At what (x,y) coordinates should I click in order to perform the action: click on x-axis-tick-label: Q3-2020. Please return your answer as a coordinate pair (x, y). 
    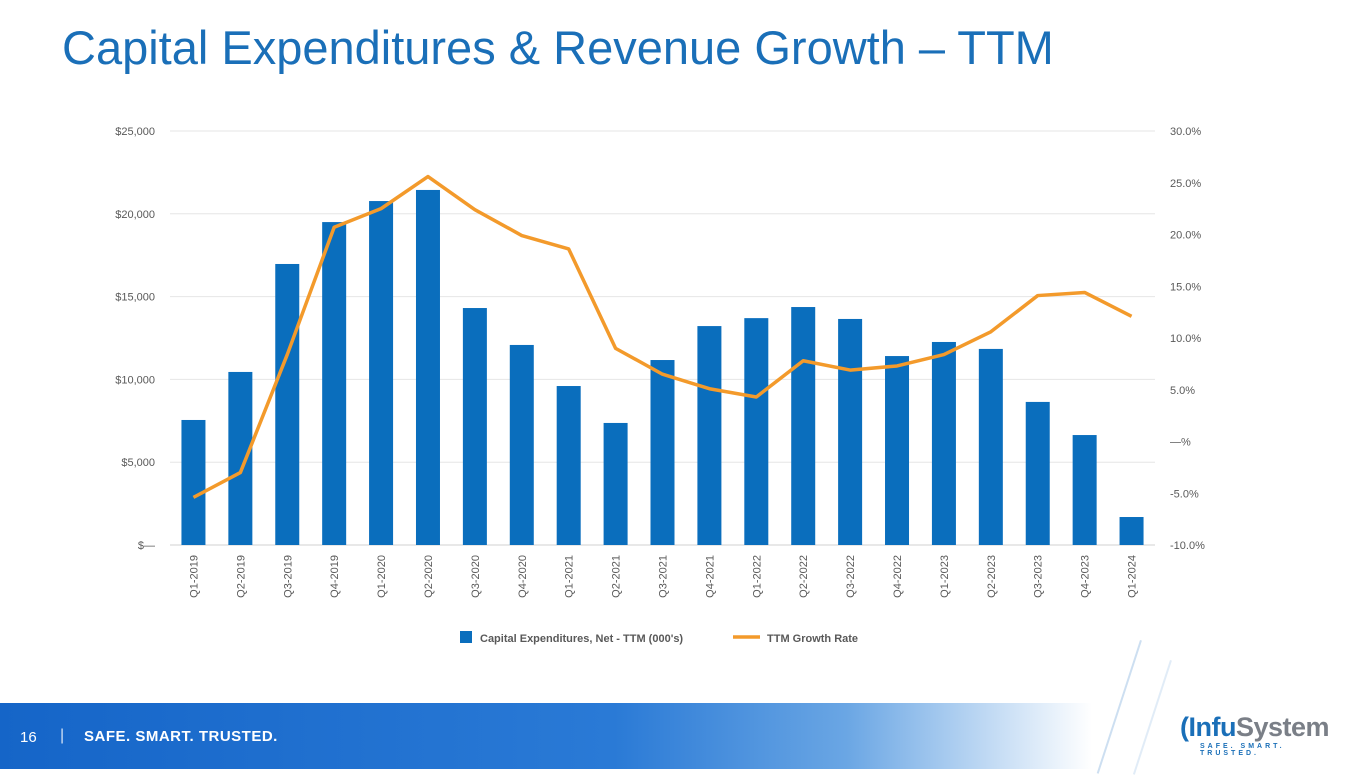
    Looking at the image, I should click on (476, 576).